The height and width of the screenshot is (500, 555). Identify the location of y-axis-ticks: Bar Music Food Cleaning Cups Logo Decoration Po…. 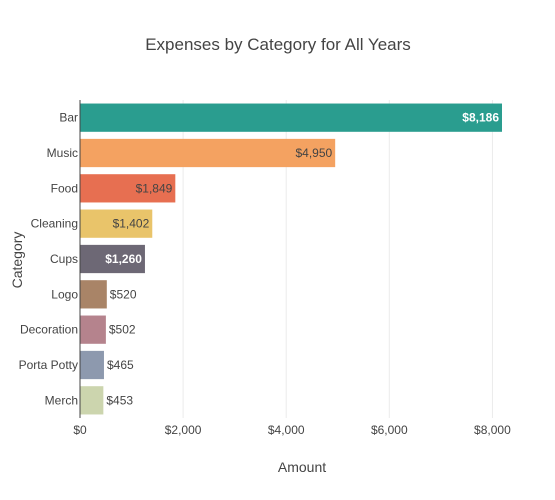
(49, 259).